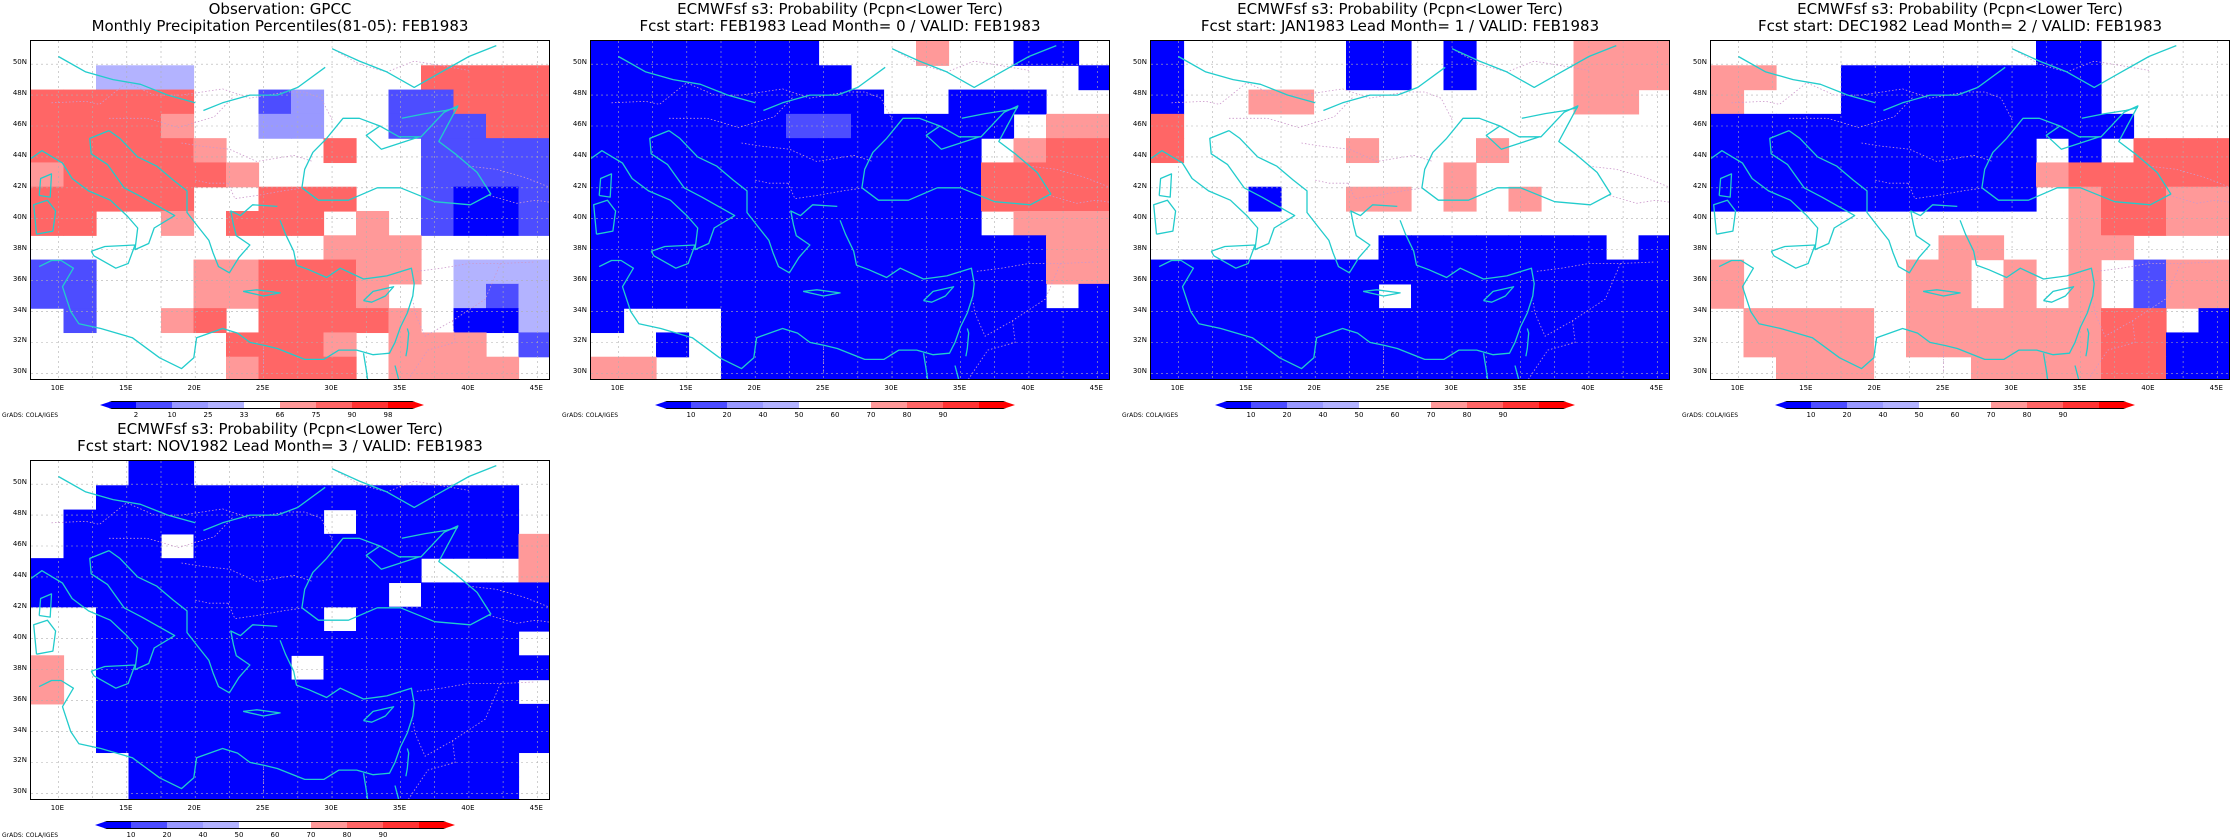 Image resolution: width=2240 pixels, height=840 pixels. What do you see at coordinates (290, 630) in the screenshot?
I see `map-area` at bounding box center [290, 630].